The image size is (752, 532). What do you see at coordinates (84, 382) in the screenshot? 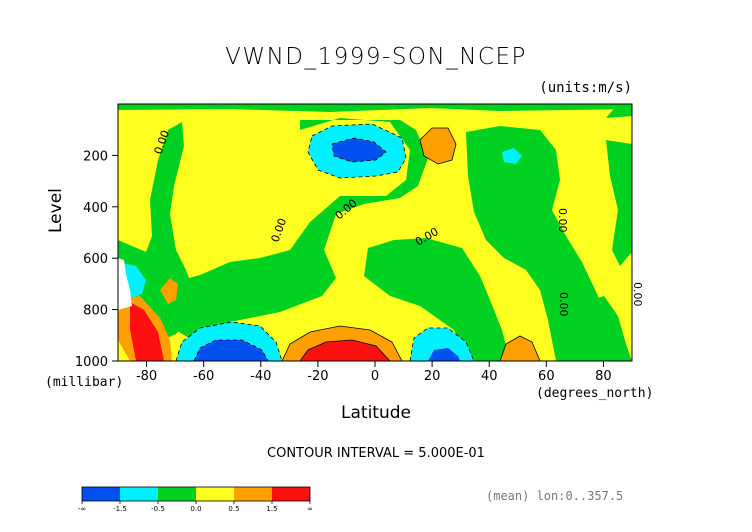
I see `y-axis-unit: (millibar)` at bounding box center [84, 382].